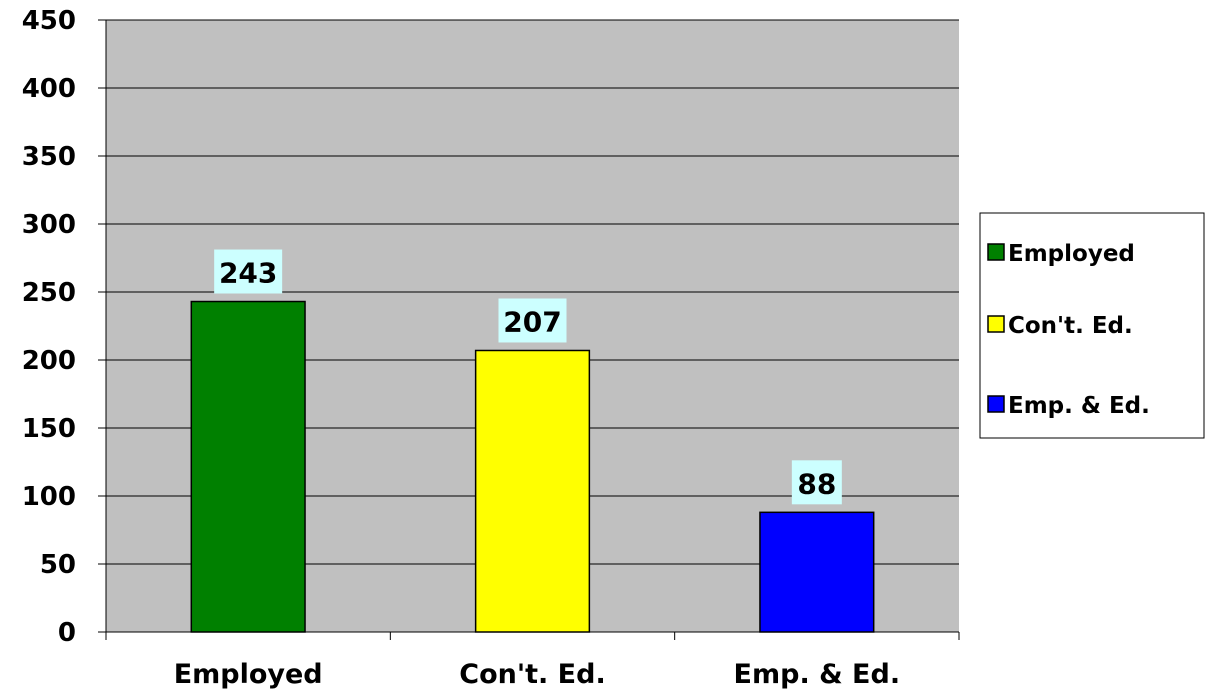 The width and height of the screenshot is (1205, 697). Describe the element at coordinates (49, 21) in the screenshot. I see `y-tick-label: 450` at that location.